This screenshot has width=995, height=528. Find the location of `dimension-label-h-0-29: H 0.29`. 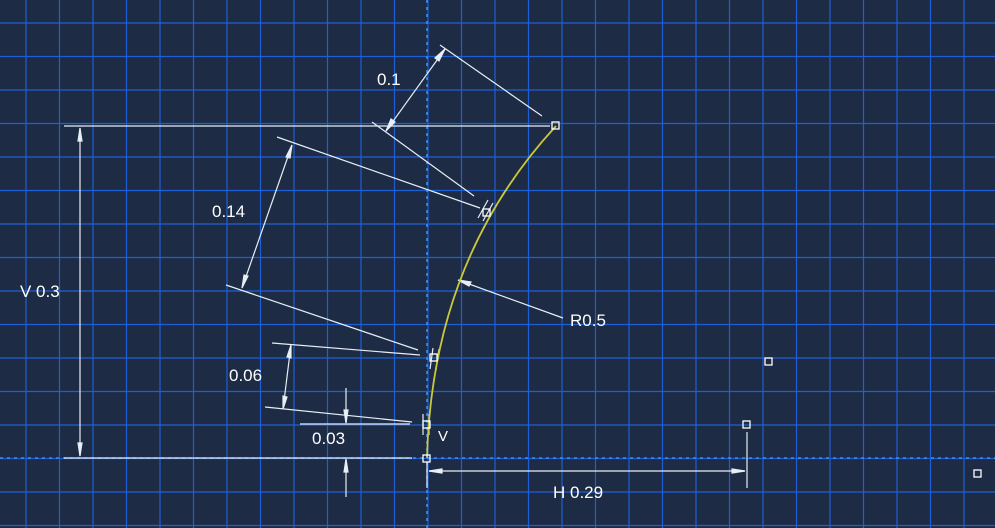

dimension-label-h-0-29: H 0.29 is located at coordinates (578, 492).